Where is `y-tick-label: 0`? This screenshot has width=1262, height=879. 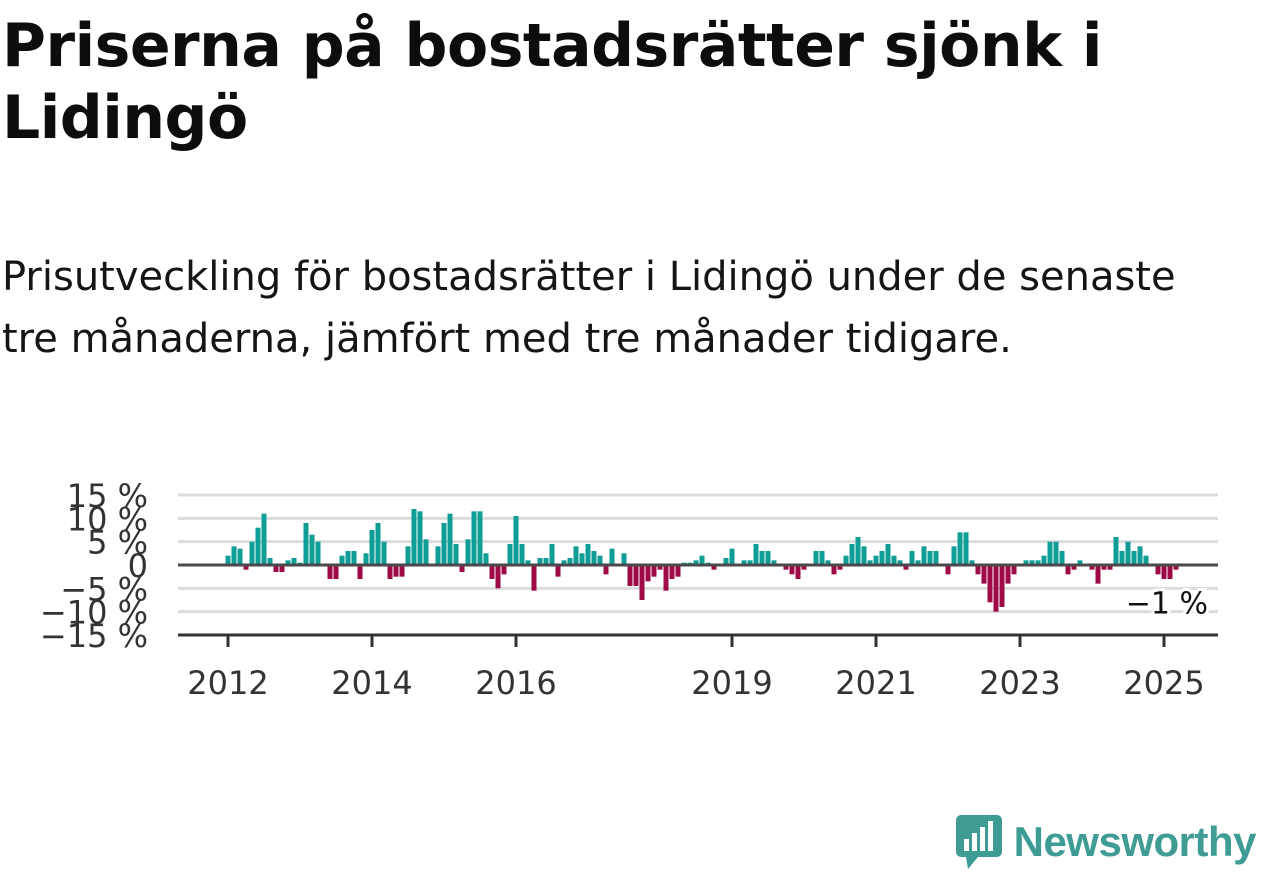
y-tick-label: 0 is located at coordinates (138, 566).